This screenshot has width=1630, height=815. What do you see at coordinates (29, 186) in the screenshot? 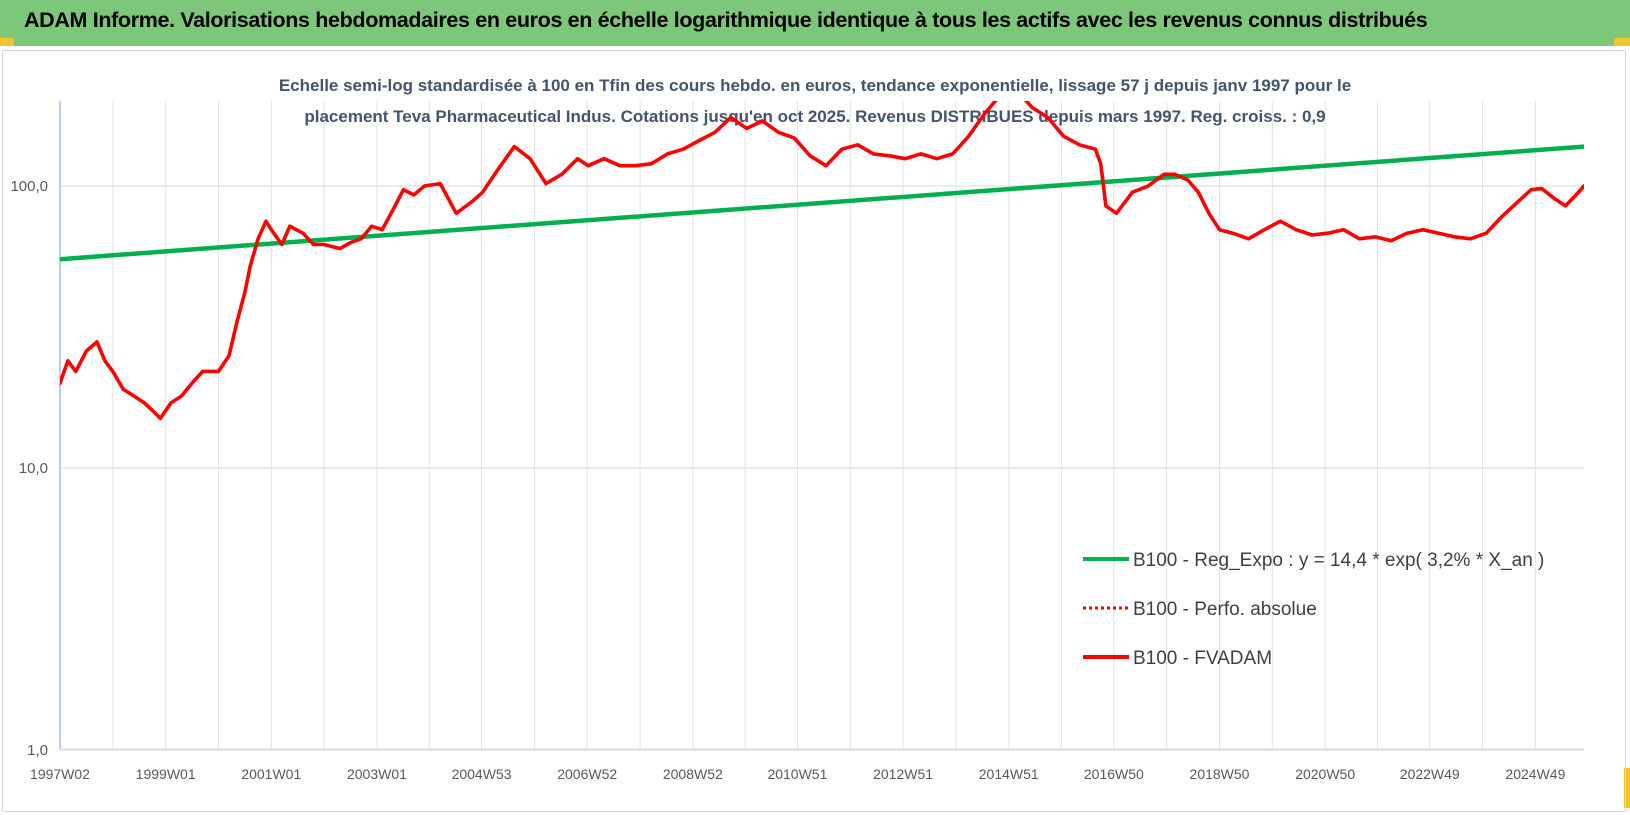
I see `y-tick-label-2: 100,0` at bounding box center [29, 186].